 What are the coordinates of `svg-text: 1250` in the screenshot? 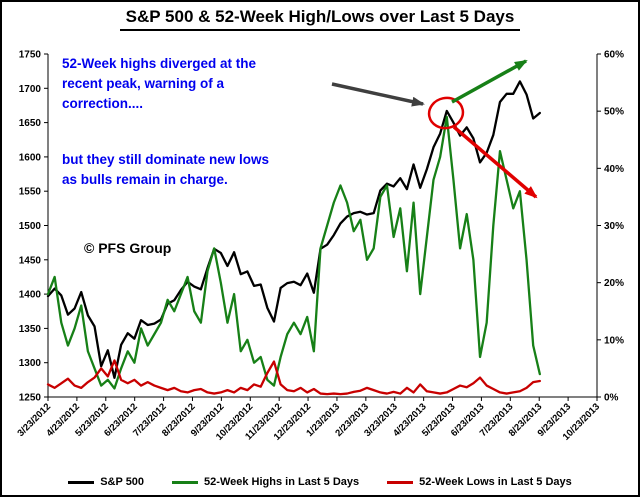 It's located at (30, 398).